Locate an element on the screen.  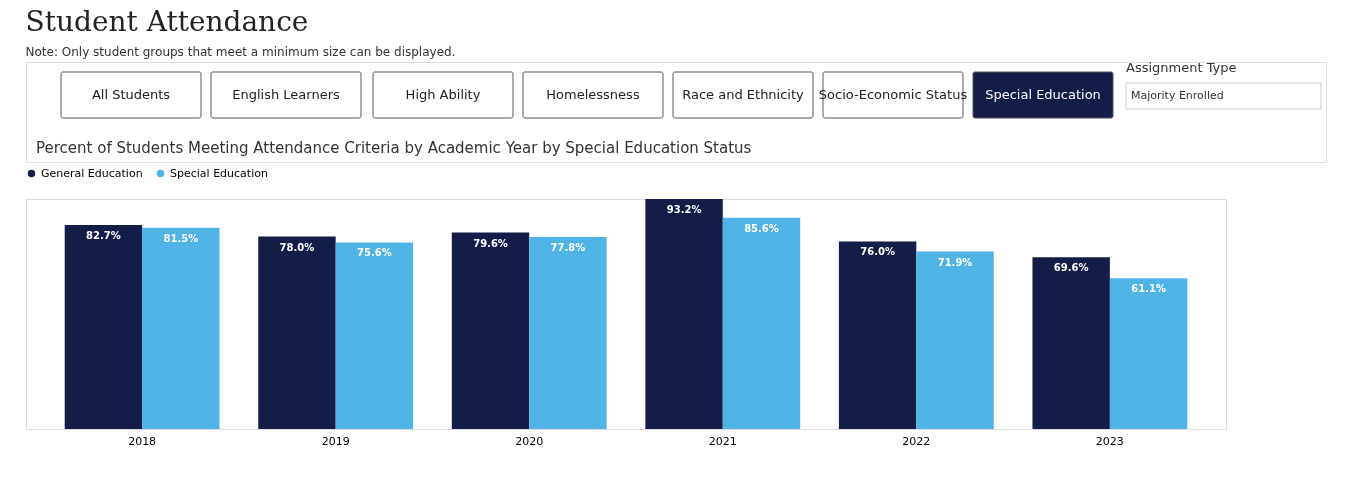
x-tick-label: 2022 is located at coordinates (916, 441).